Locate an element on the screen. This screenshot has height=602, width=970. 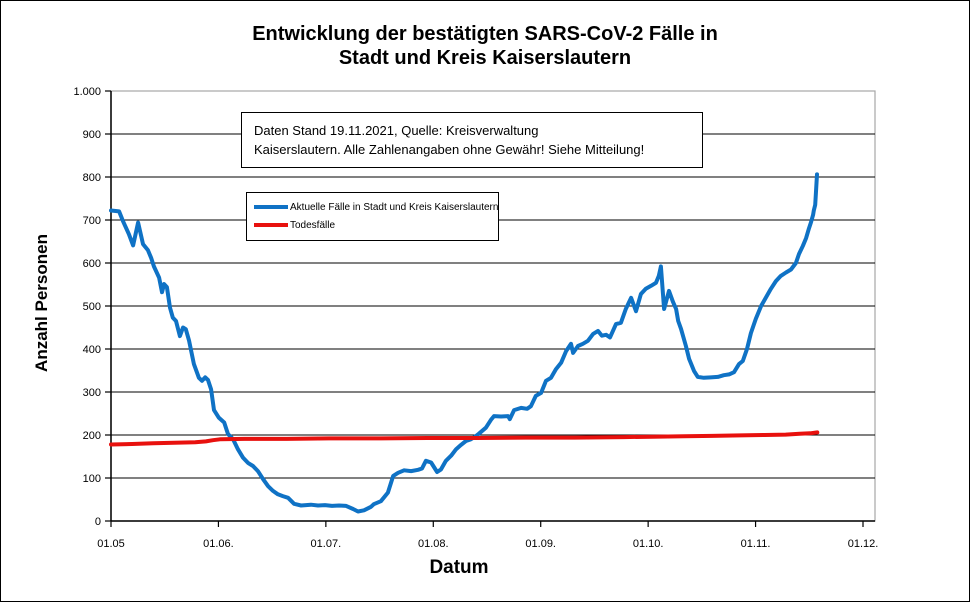
svg-text: 900 is located at coordinates (92, 135).